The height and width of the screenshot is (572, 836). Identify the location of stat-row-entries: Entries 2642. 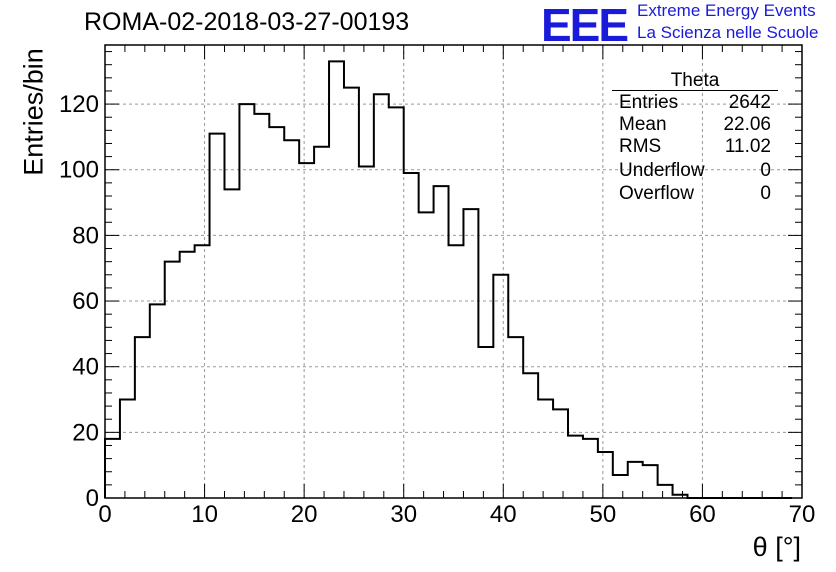
(695, 103).